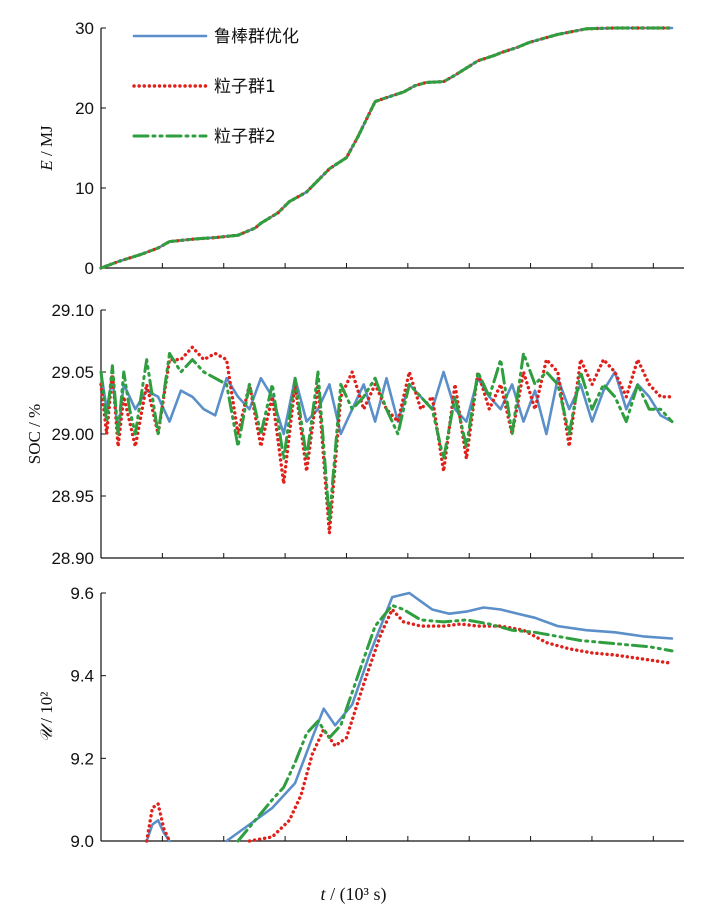 This screenshot has width=707, height=912. I want to click on y-axis-label-unit: / 10², so click(46, 709).